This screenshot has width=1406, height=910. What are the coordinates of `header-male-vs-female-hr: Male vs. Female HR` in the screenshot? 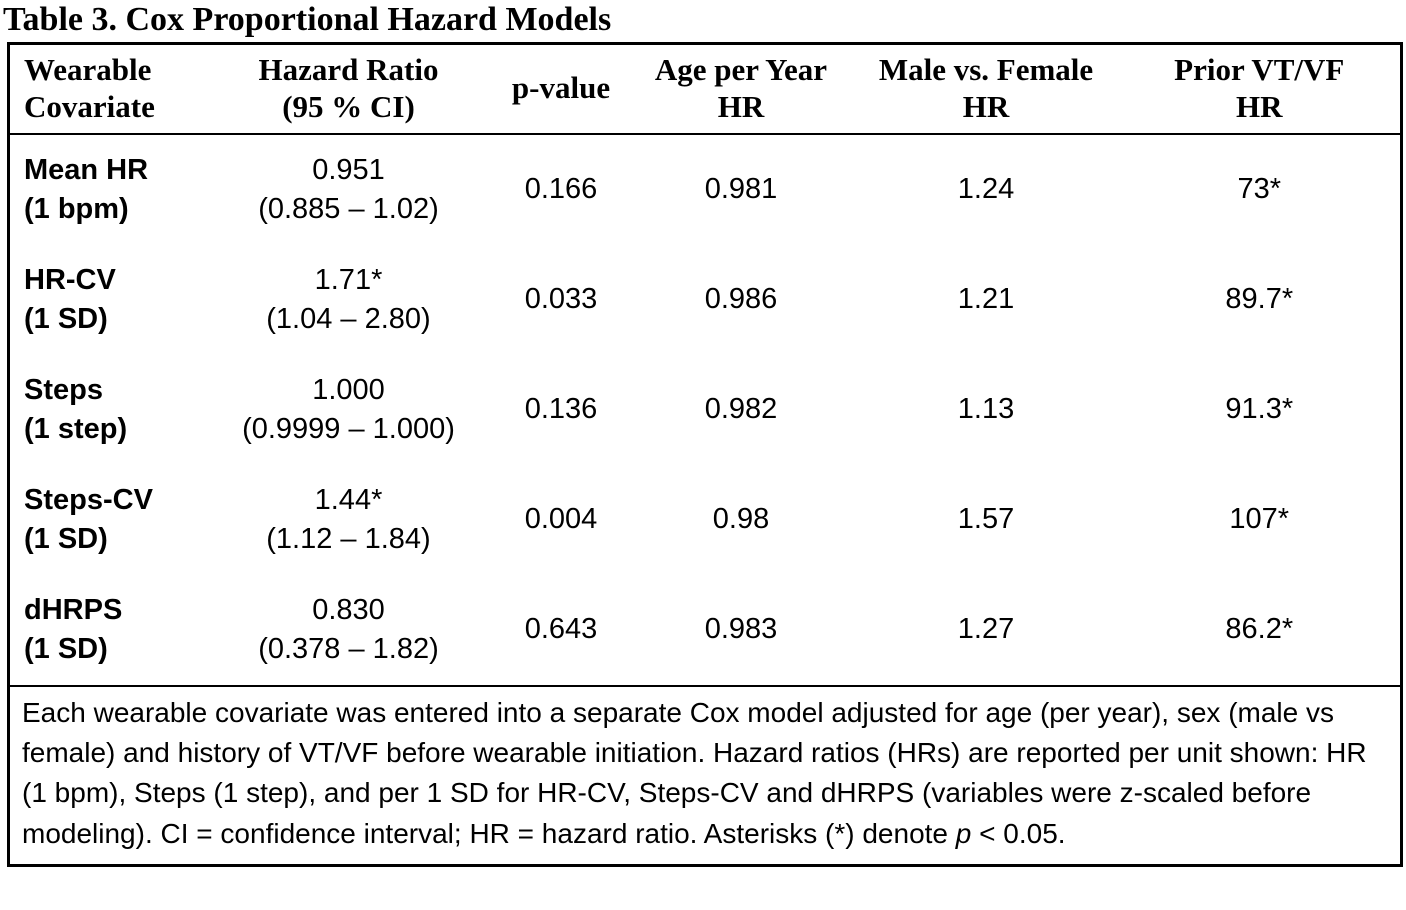 It's located at (986, 89).